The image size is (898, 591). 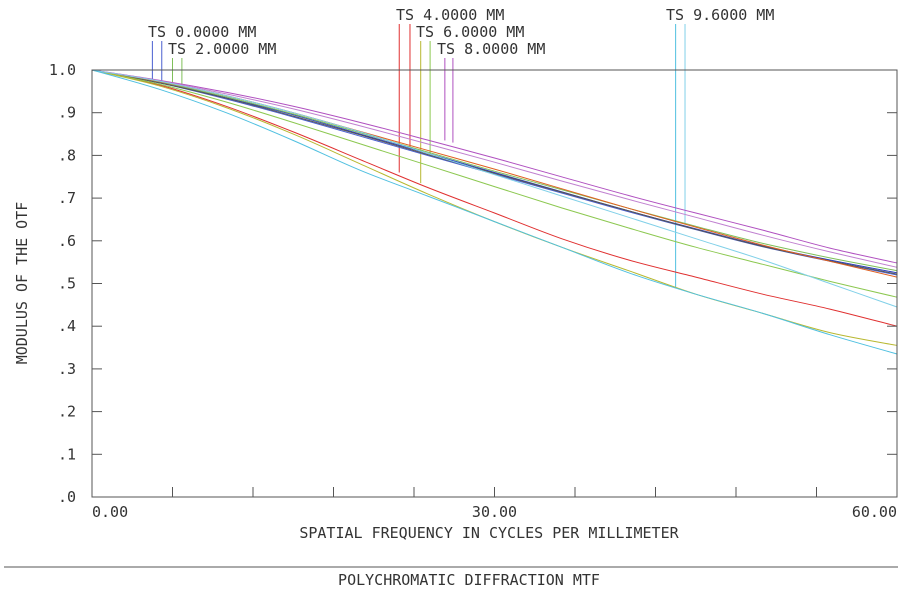 What do you see at coordinates (450, 15) in the screenshot?
I see `field-label-ts-4: TS 4.0000 MM` at bounding box center [450, 15].